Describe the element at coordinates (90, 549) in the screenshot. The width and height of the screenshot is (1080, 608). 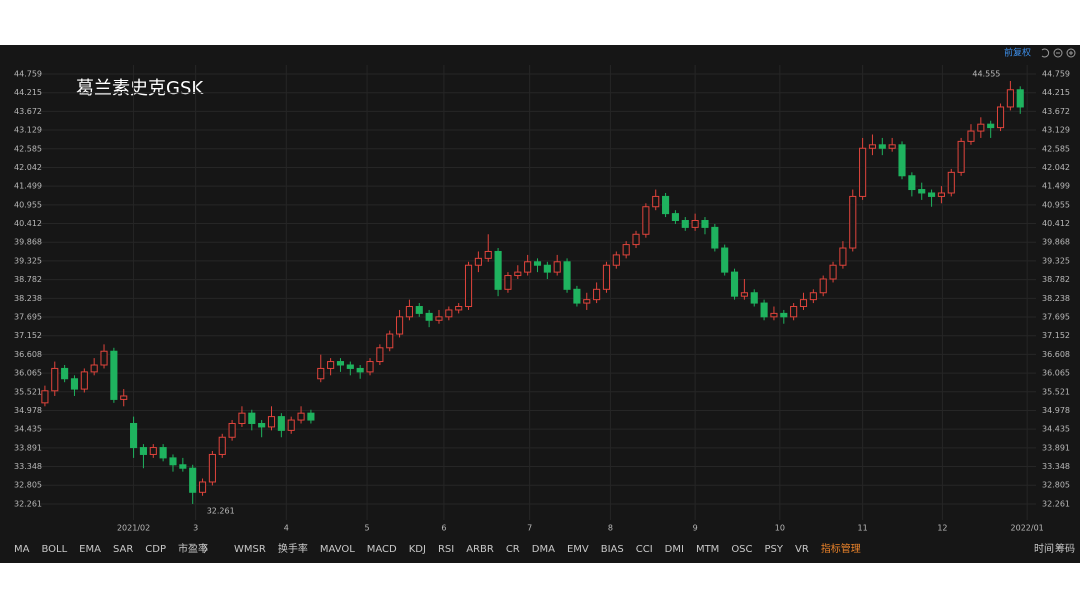
I see `indicator-tab: EMA` at that location.